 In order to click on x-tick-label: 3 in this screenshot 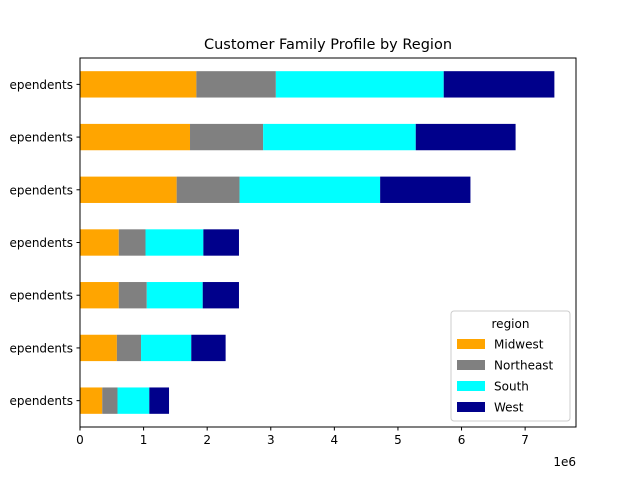, I will do `click(271, 440)`.